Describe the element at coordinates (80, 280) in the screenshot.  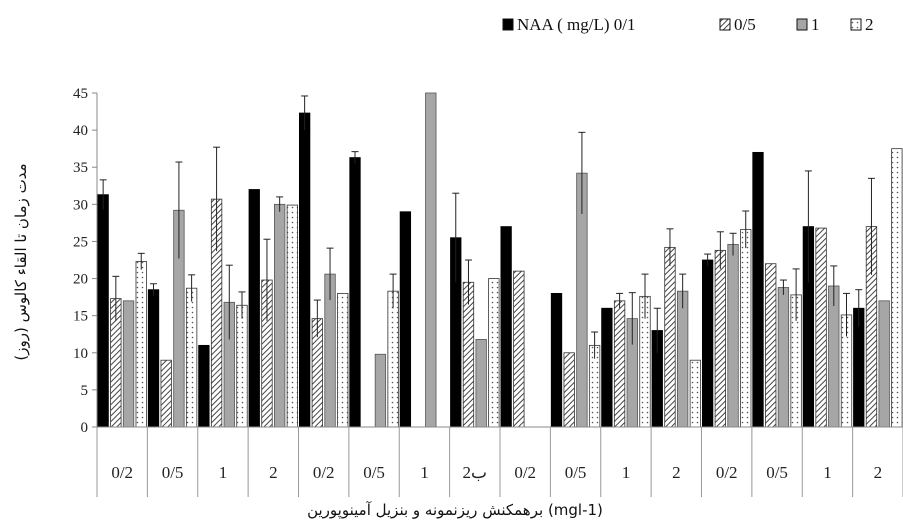
I see `y-tick-label: 20` at that location.